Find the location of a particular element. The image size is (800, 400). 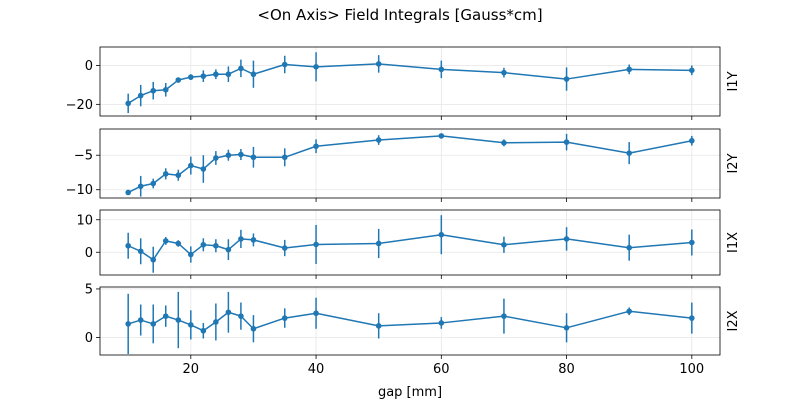

y-tick-label: −10 is located at coordinates (79, 190).